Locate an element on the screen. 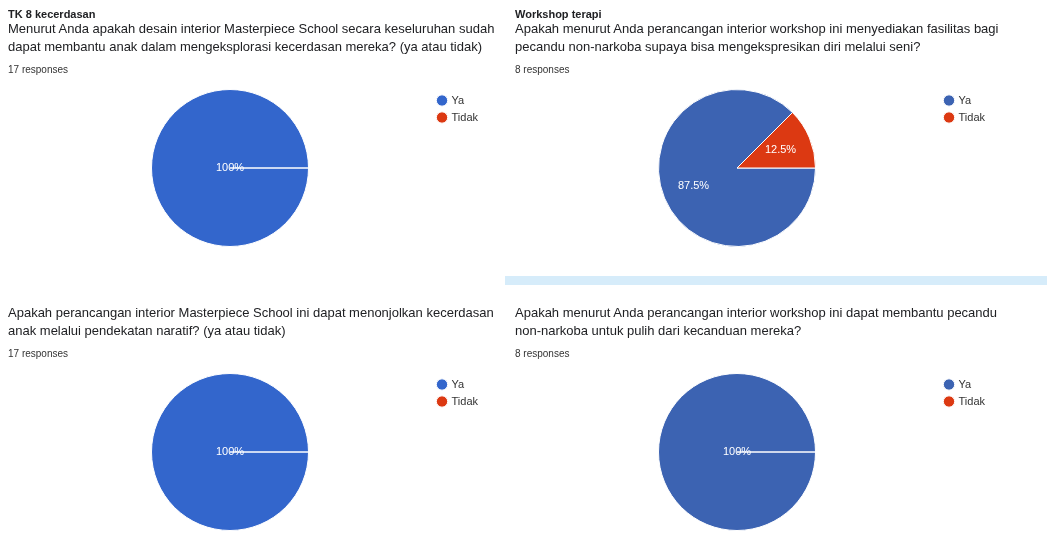 The image size is (1047, 544). text: Workshop terapi is located at coordinates (559, 14).